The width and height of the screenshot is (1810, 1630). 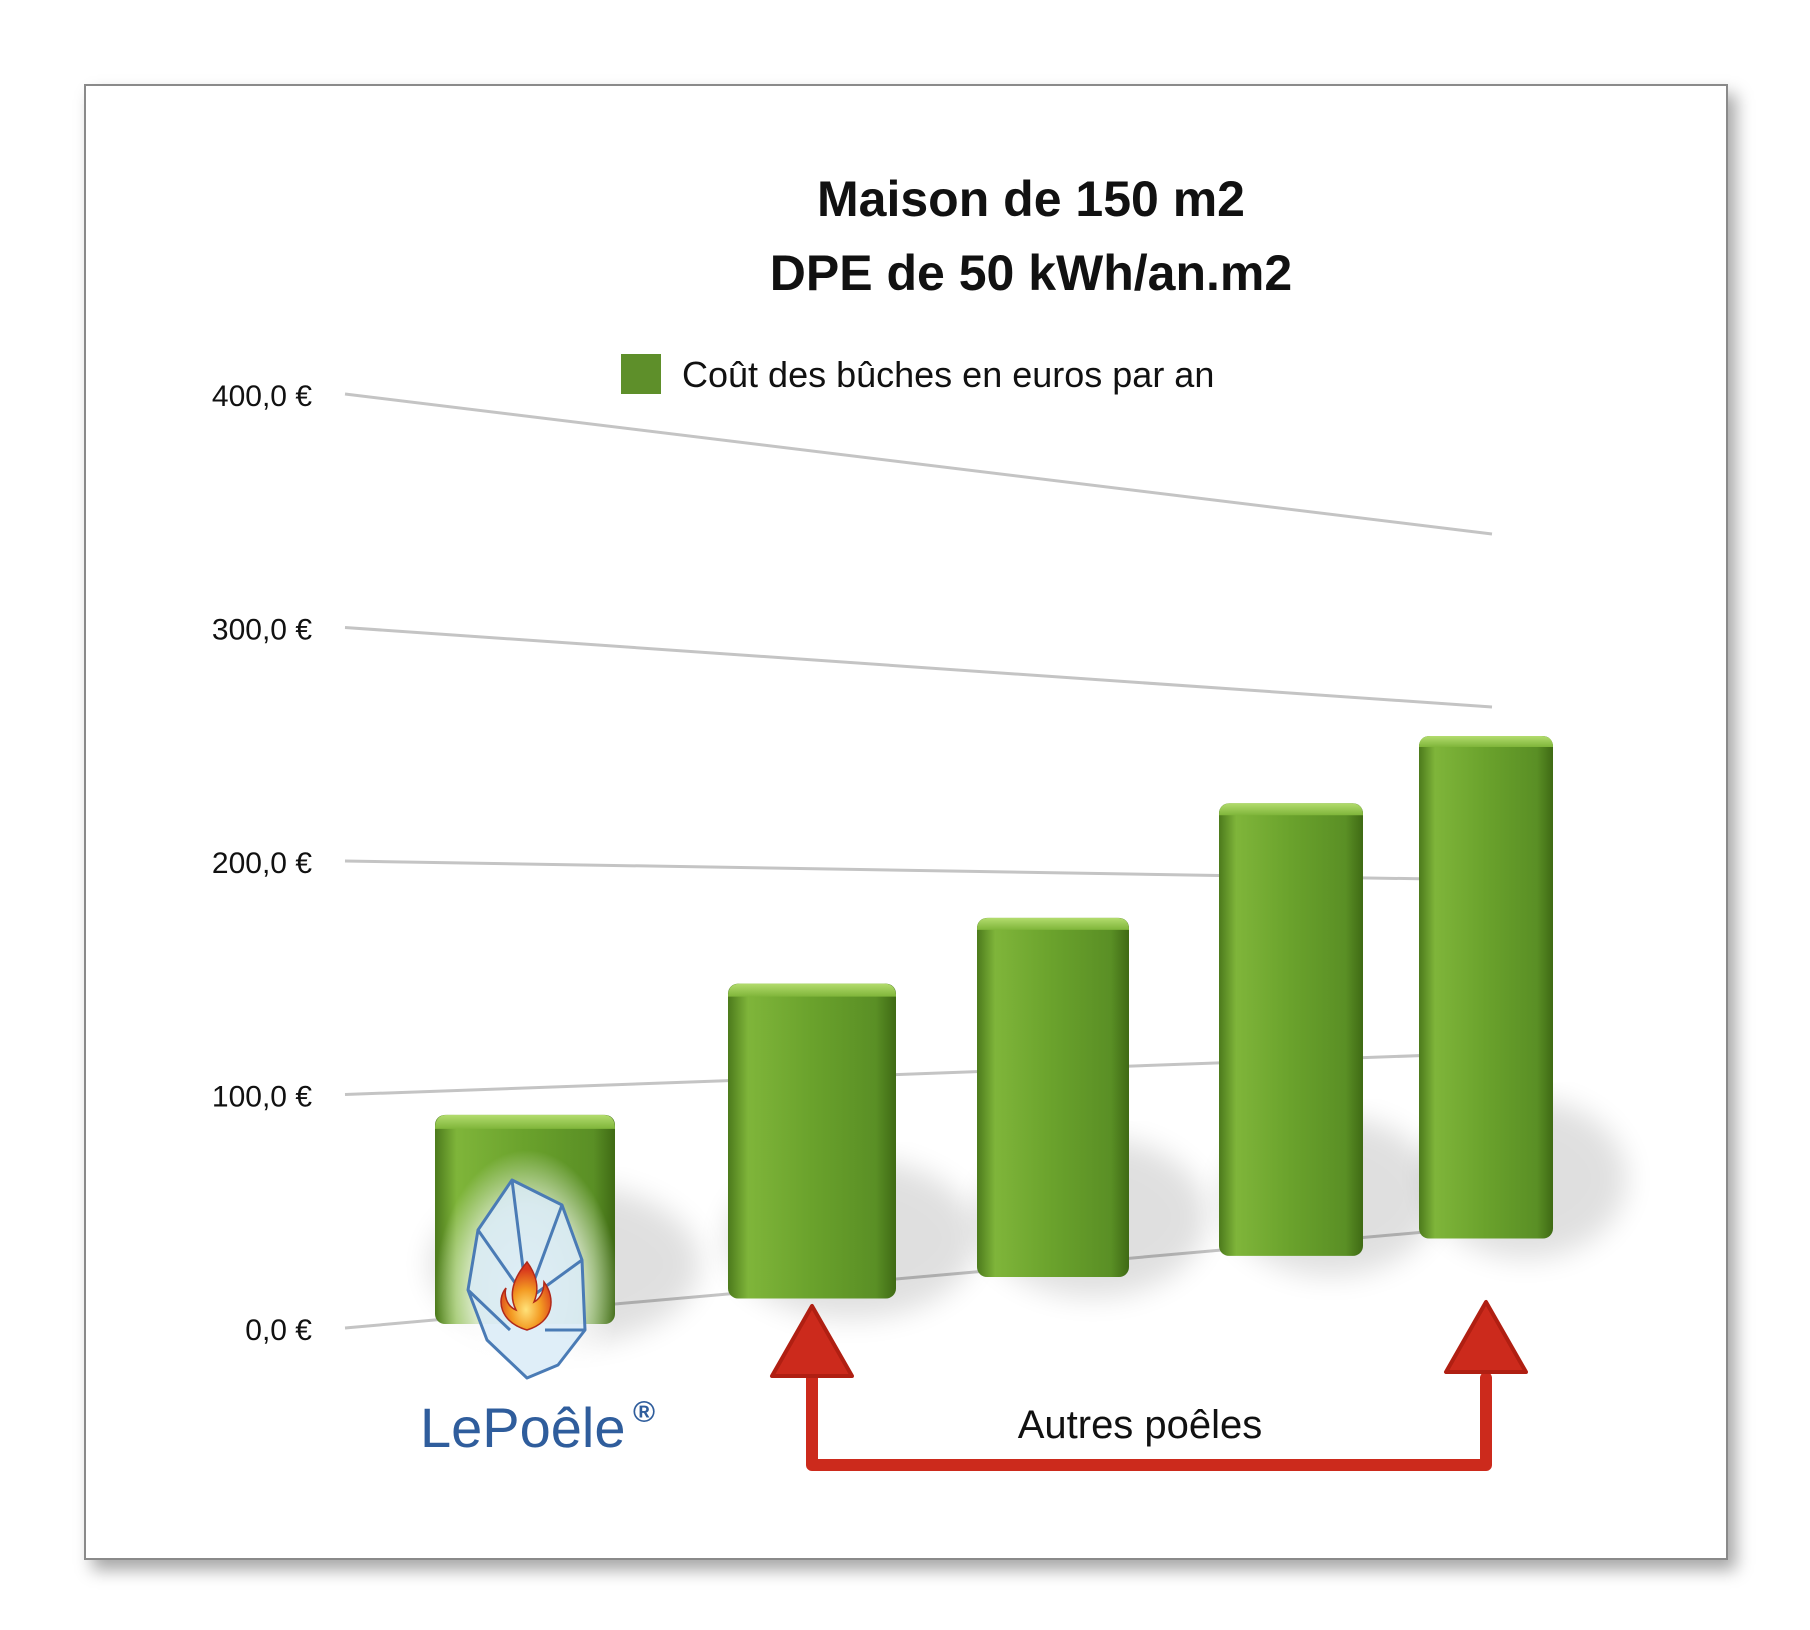 I want to click on chart-title-line1: Maison de 150 m2, so click(x=1031, y=199).